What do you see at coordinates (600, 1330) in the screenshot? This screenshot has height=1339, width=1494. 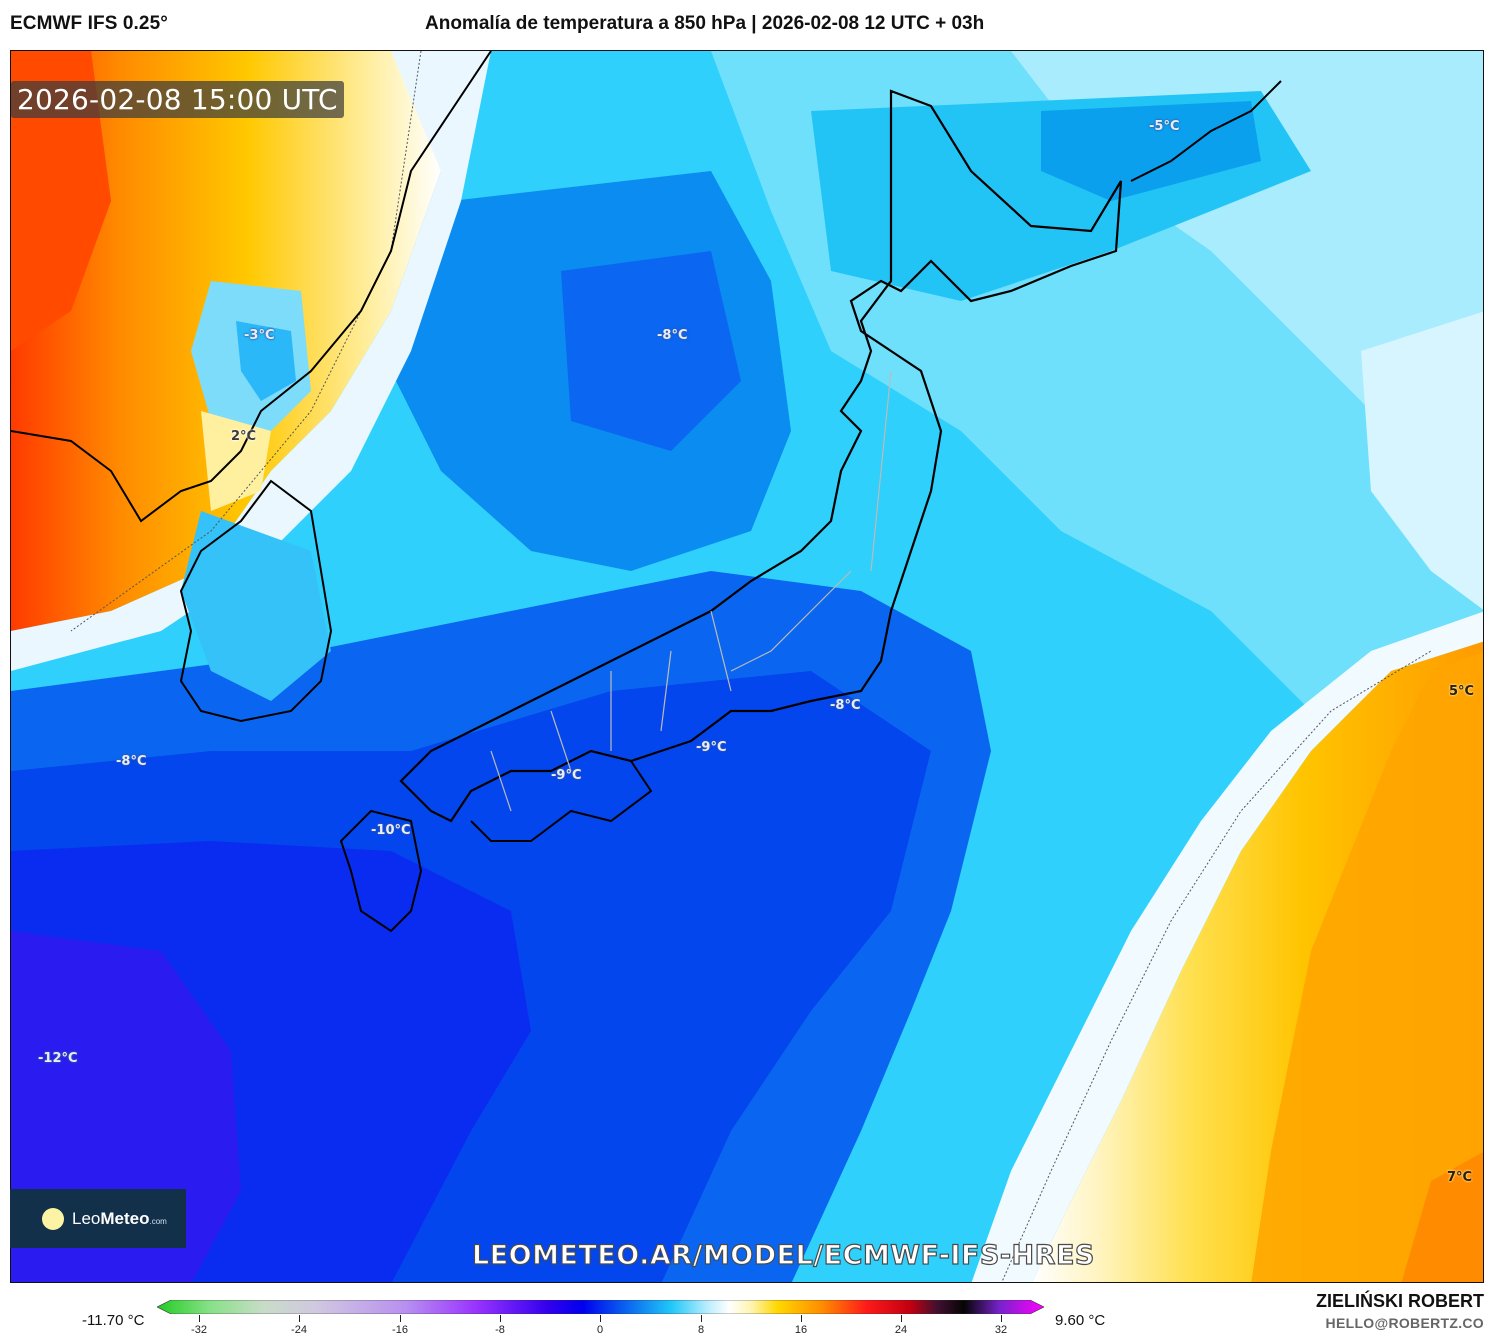 I see `colorbar-tick-label: 0` at bounding box center [600, 1330].